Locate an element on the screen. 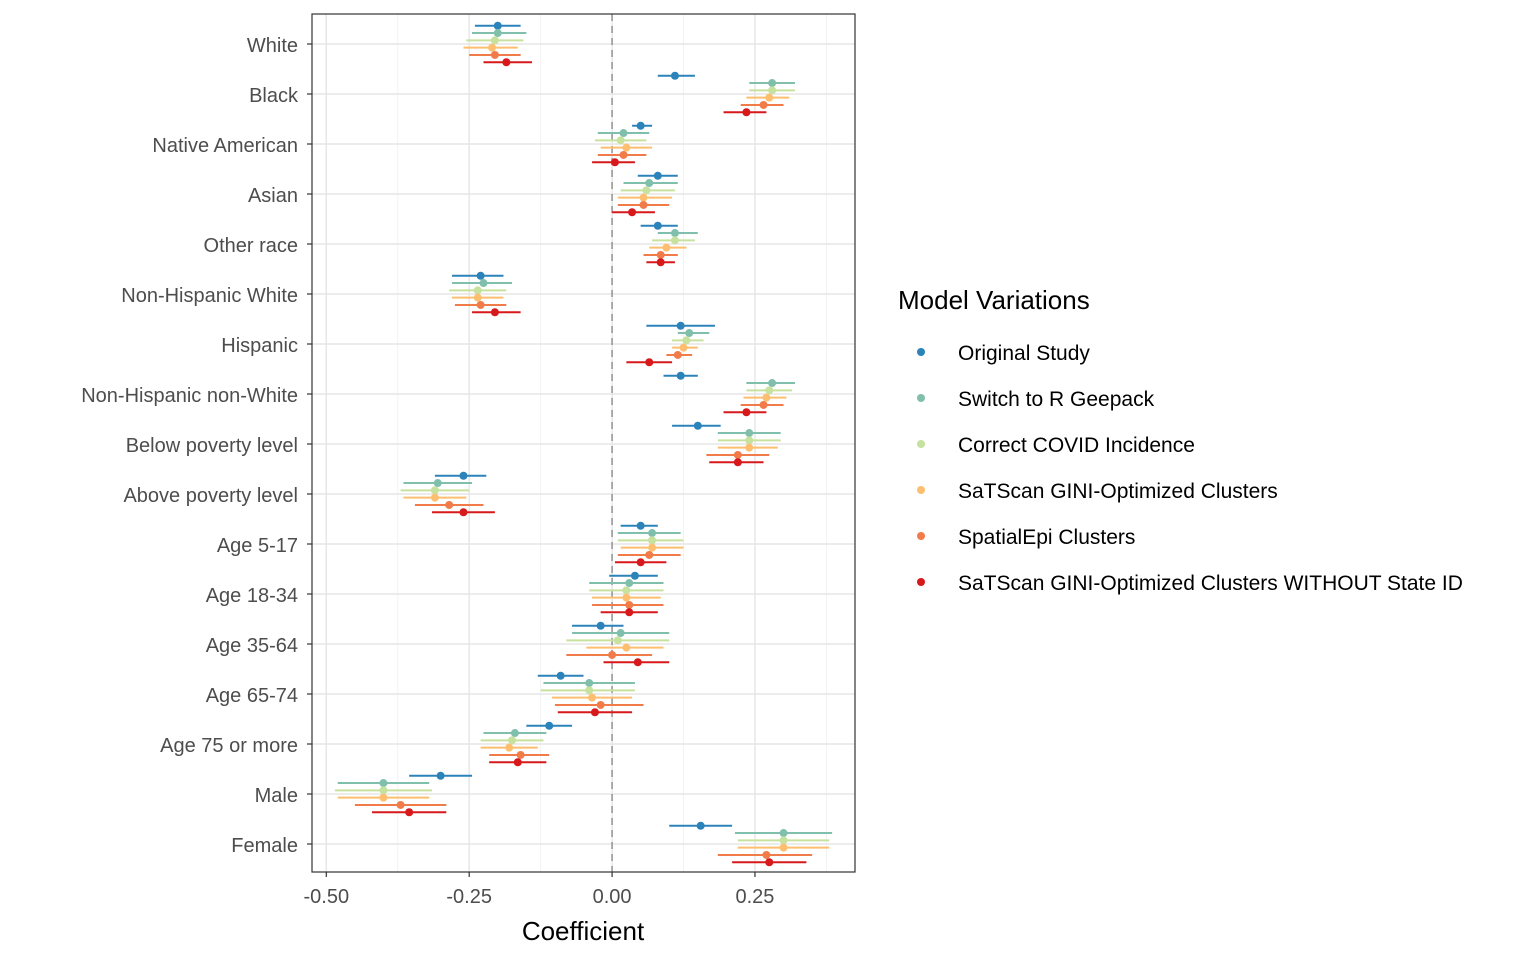  x-axis: -0.50 -0.25 0.00 0.25 is located at coordinates (538, 890).